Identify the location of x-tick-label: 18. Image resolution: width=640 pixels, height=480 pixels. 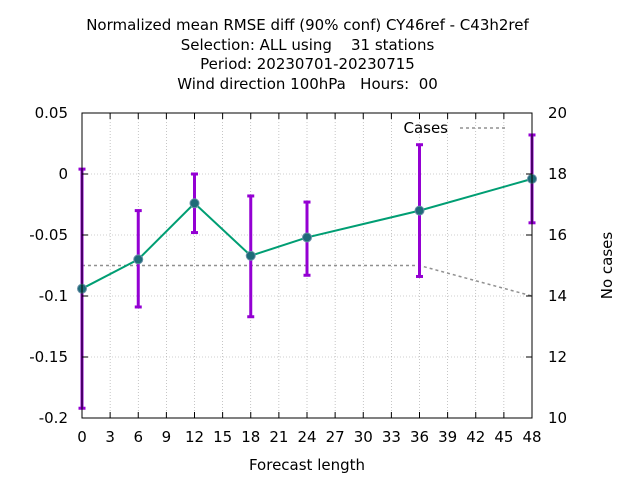
(250, 437).